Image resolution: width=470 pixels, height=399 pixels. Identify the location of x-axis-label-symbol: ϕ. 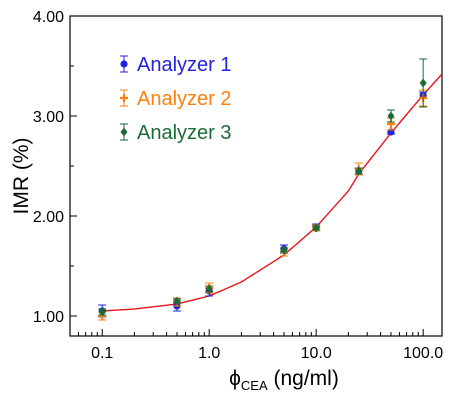
(235, 378).